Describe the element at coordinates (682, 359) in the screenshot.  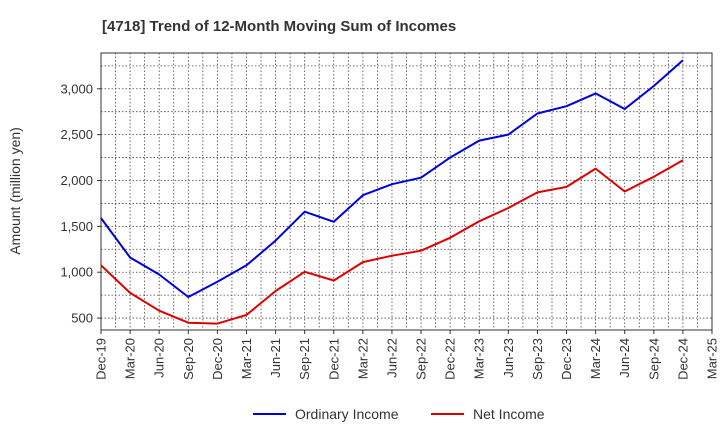
I see `x-tick-label: Dec-24` at that location.